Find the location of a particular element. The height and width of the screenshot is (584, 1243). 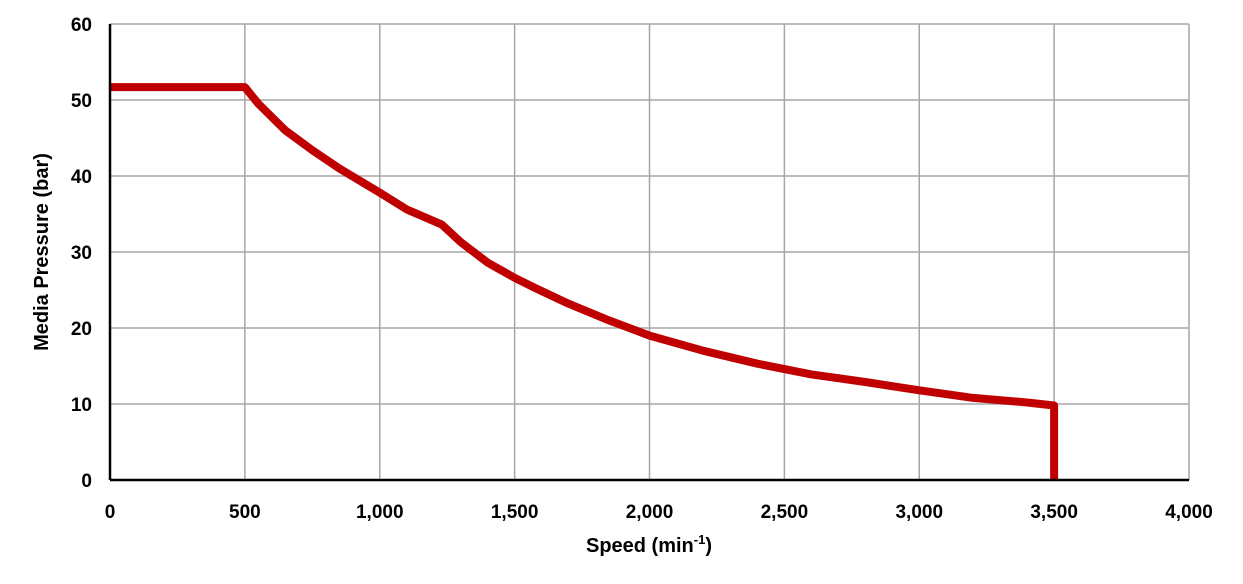

x-tick-label: 4,000 is located at coordinates (1189, 512).